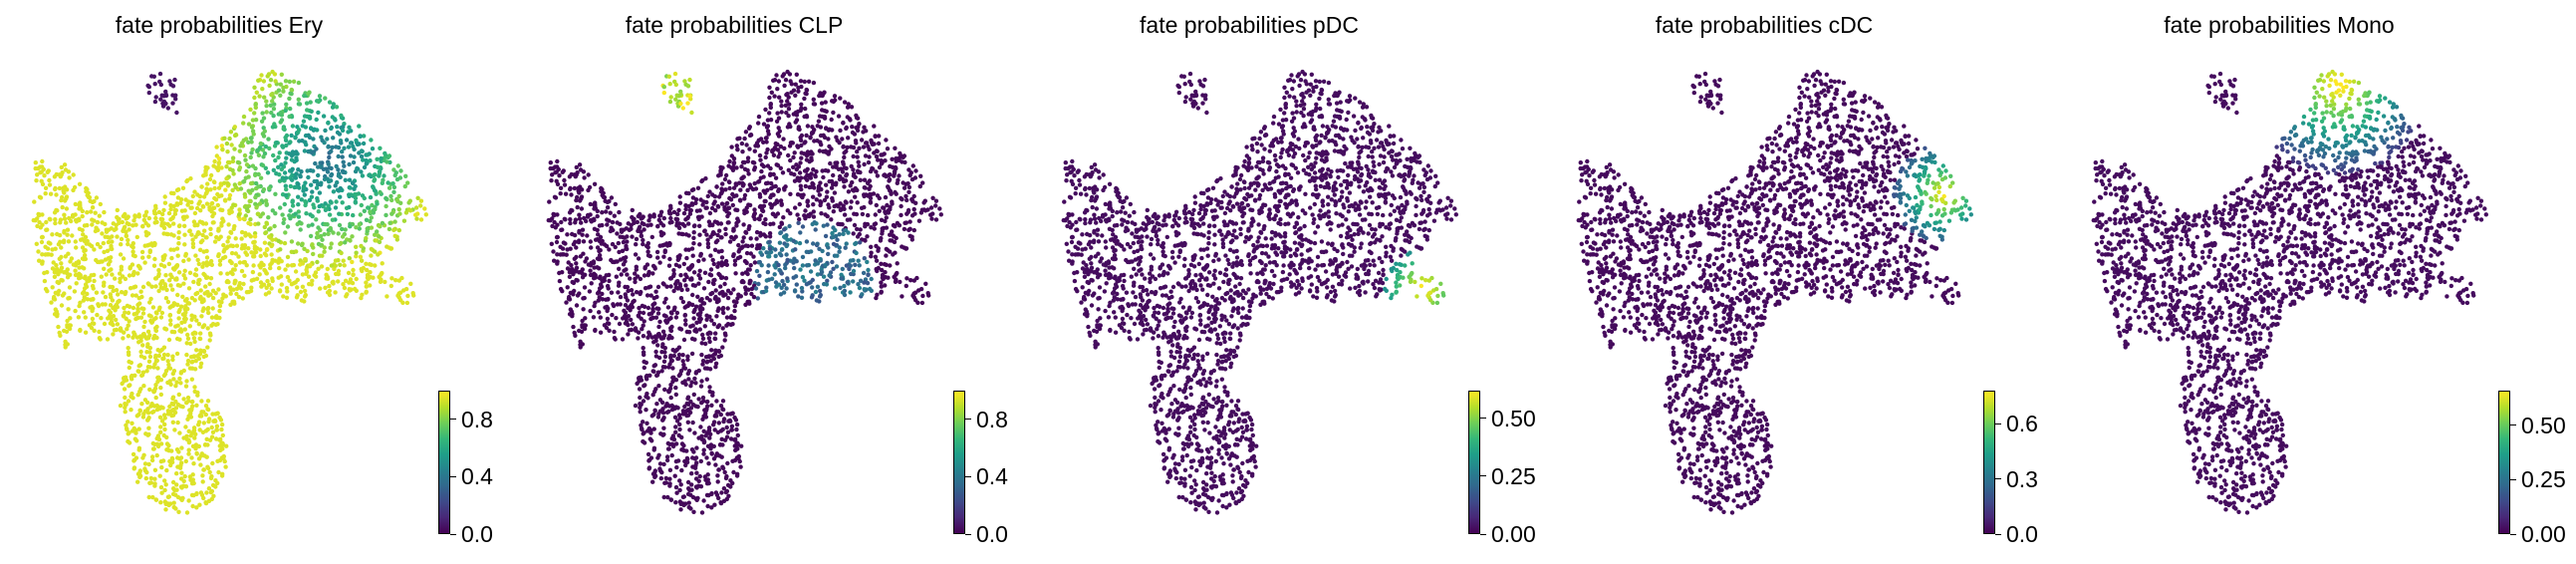 This screenshot has height=564, width=2576. Describe the element at coordinates (453, 476) in the screenshot. I see `colorbar-tick` at that location.